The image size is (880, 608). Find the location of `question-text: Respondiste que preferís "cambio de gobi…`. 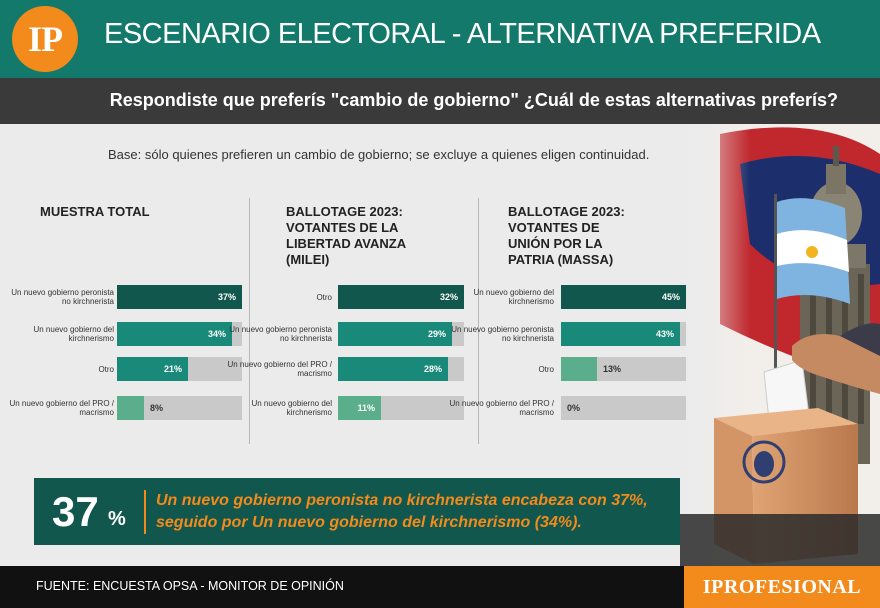

question-text: Respondiste que preferís "cambio de gobi… is located at coordinates (473, 100).